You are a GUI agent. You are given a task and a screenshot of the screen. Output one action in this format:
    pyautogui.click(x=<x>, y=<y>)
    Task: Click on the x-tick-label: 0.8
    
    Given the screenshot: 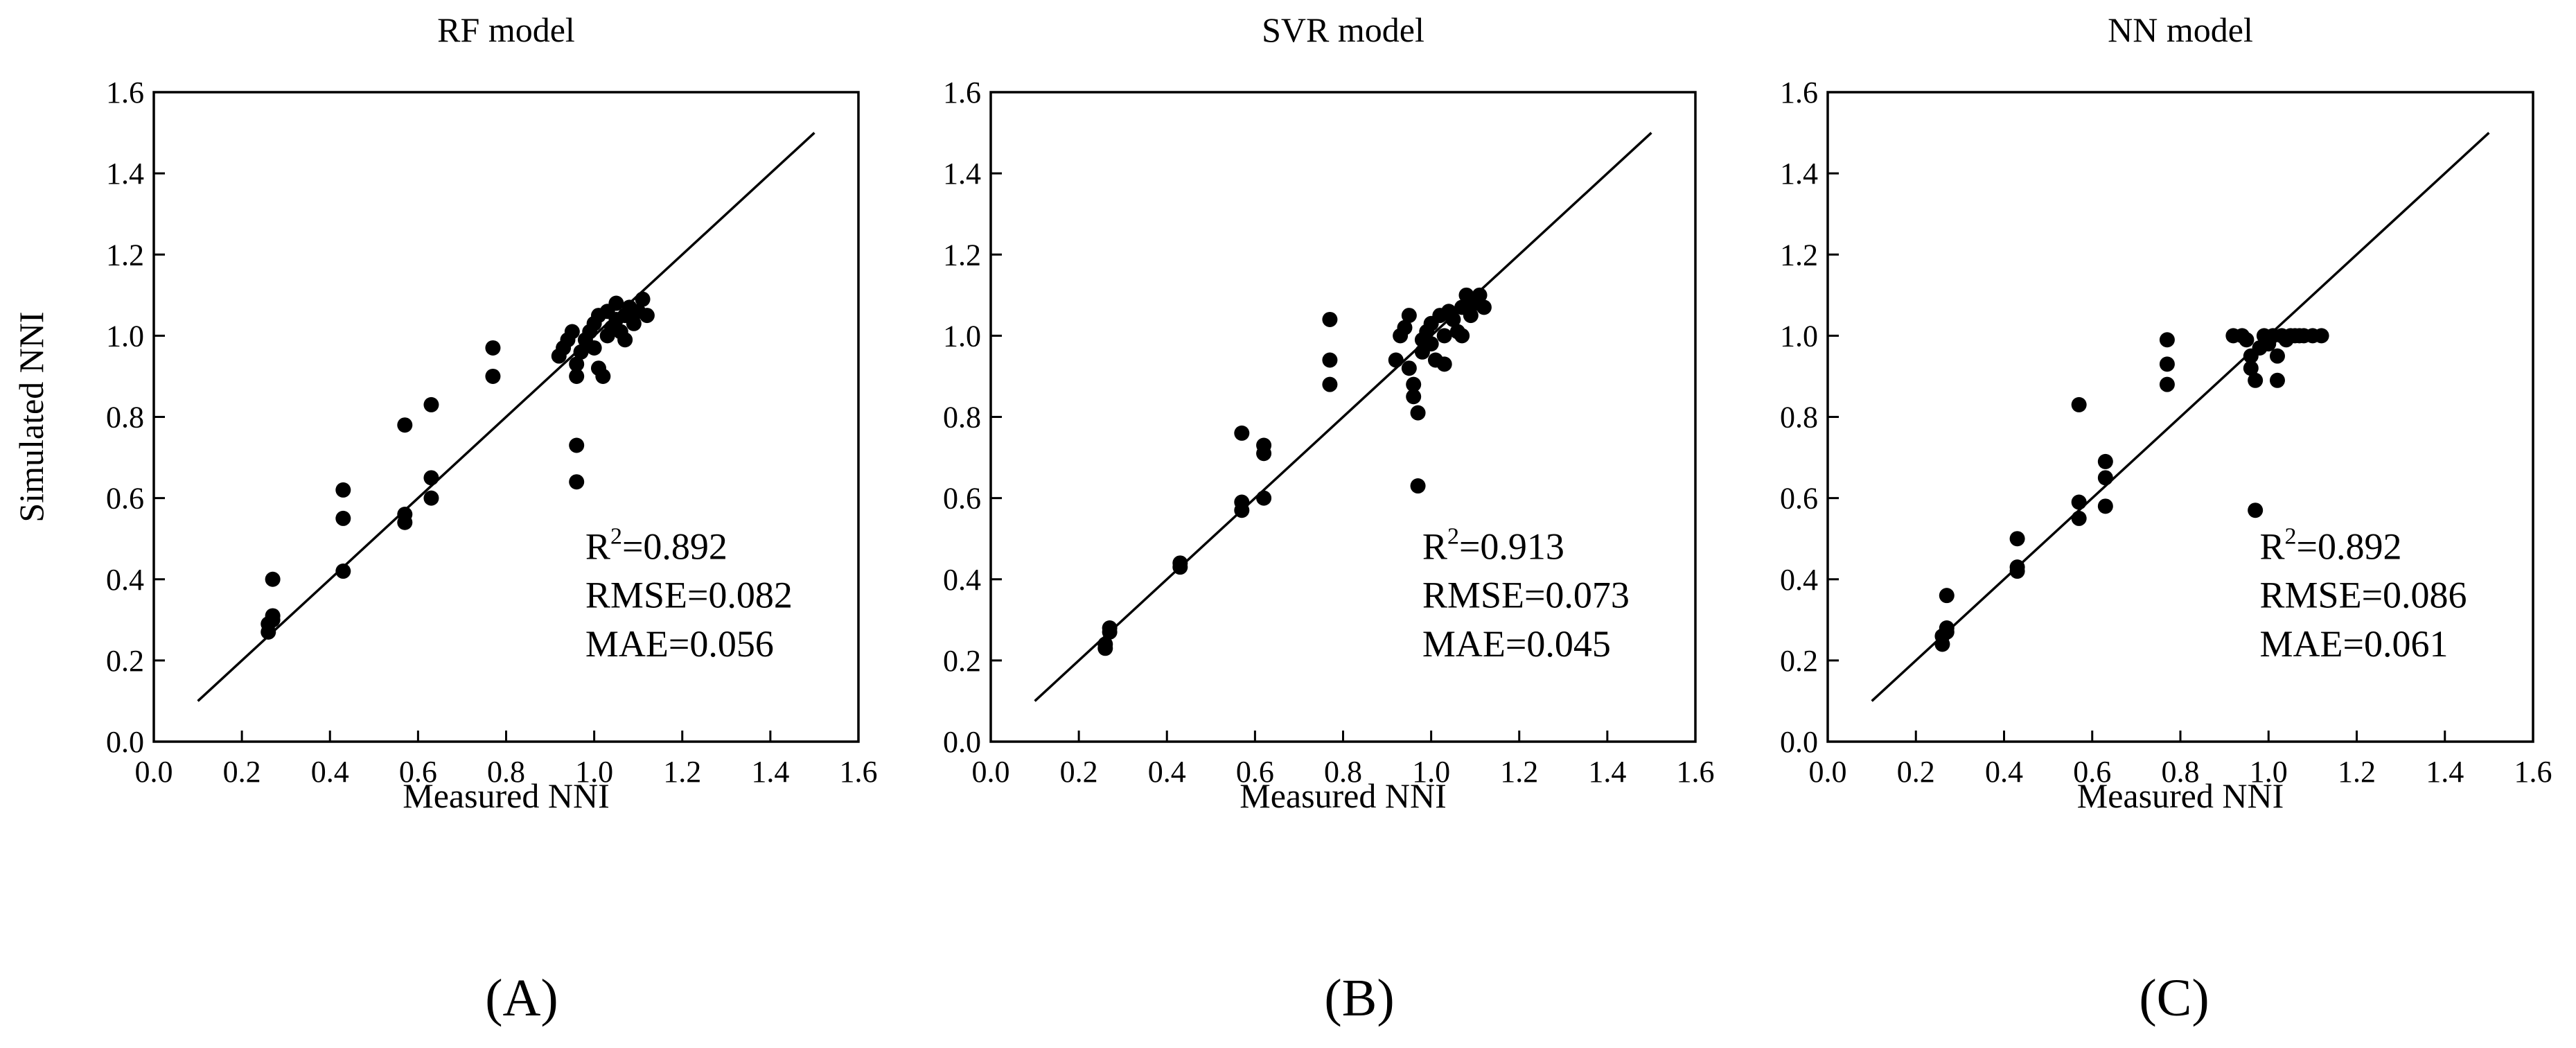 What is the action you would take?
    pyautogui.click(x=2181, y=772)
    